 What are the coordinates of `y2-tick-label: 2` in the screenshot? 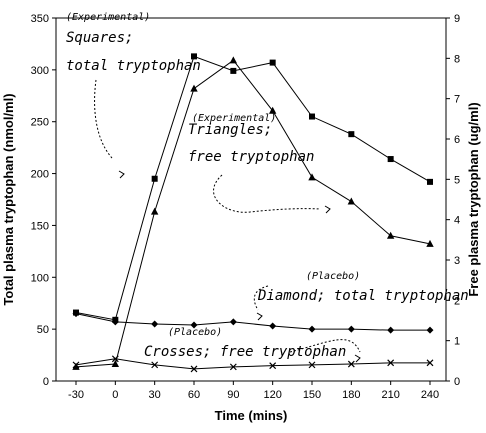 It's located at (457, 301).